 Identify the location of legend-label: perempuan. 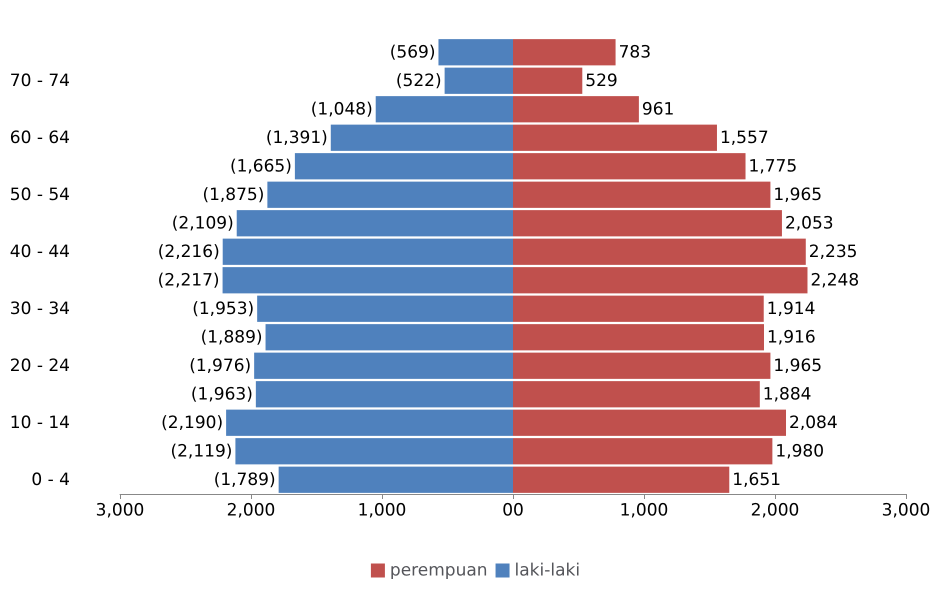
(439, 570).